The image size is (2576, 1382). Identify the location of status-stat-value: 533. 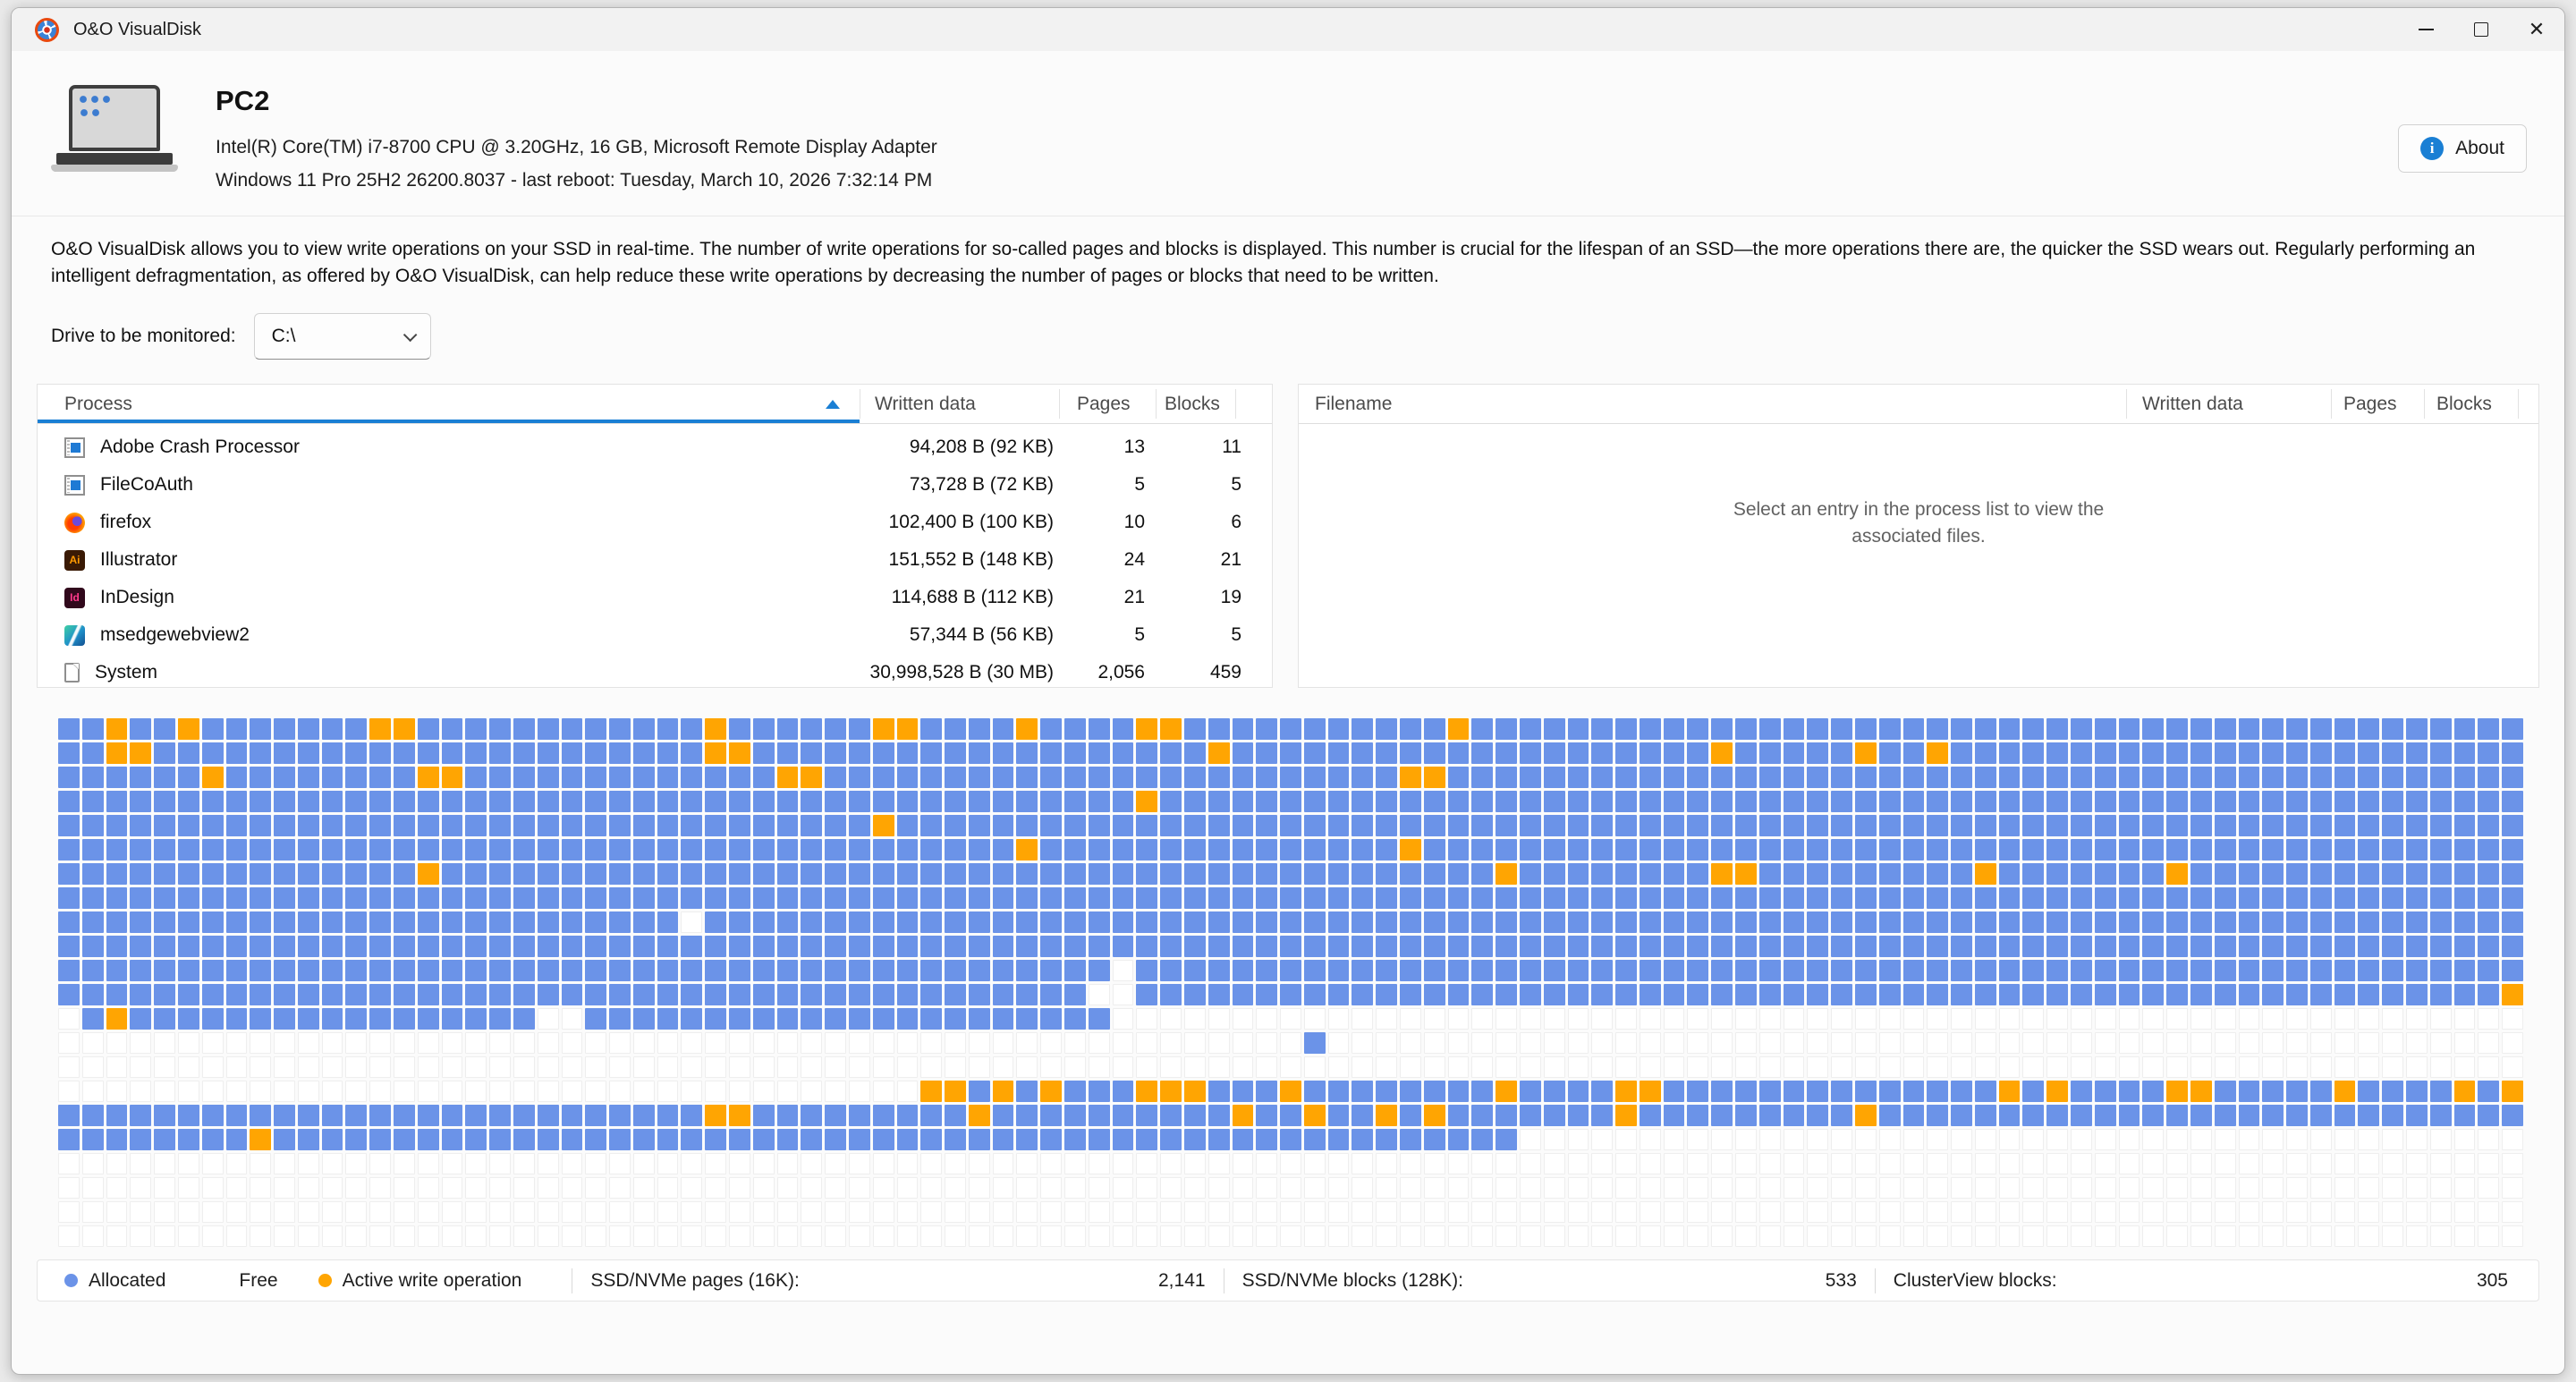
(1841, 1280).